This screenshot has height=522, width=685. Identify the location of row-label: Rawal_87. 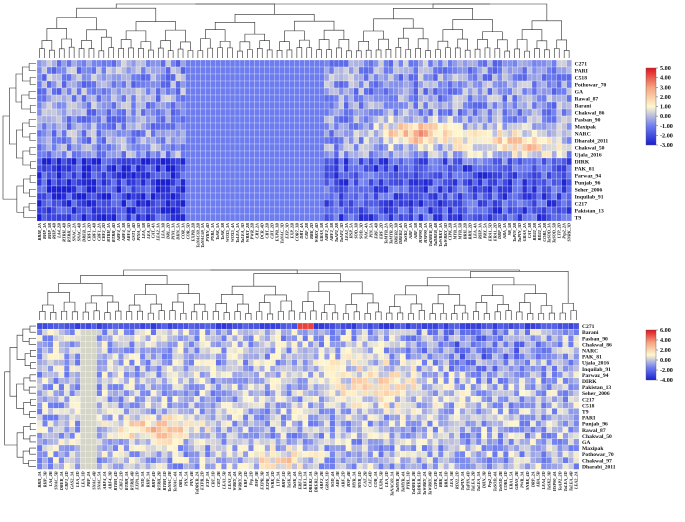
(587, 100).